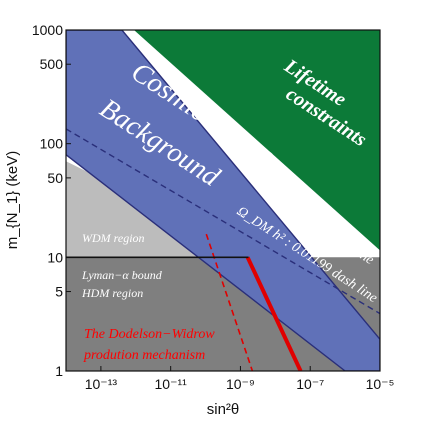 This screenshot has width=425, height=425. I want to click on y-tick-label: 1000, so click(47, 30).